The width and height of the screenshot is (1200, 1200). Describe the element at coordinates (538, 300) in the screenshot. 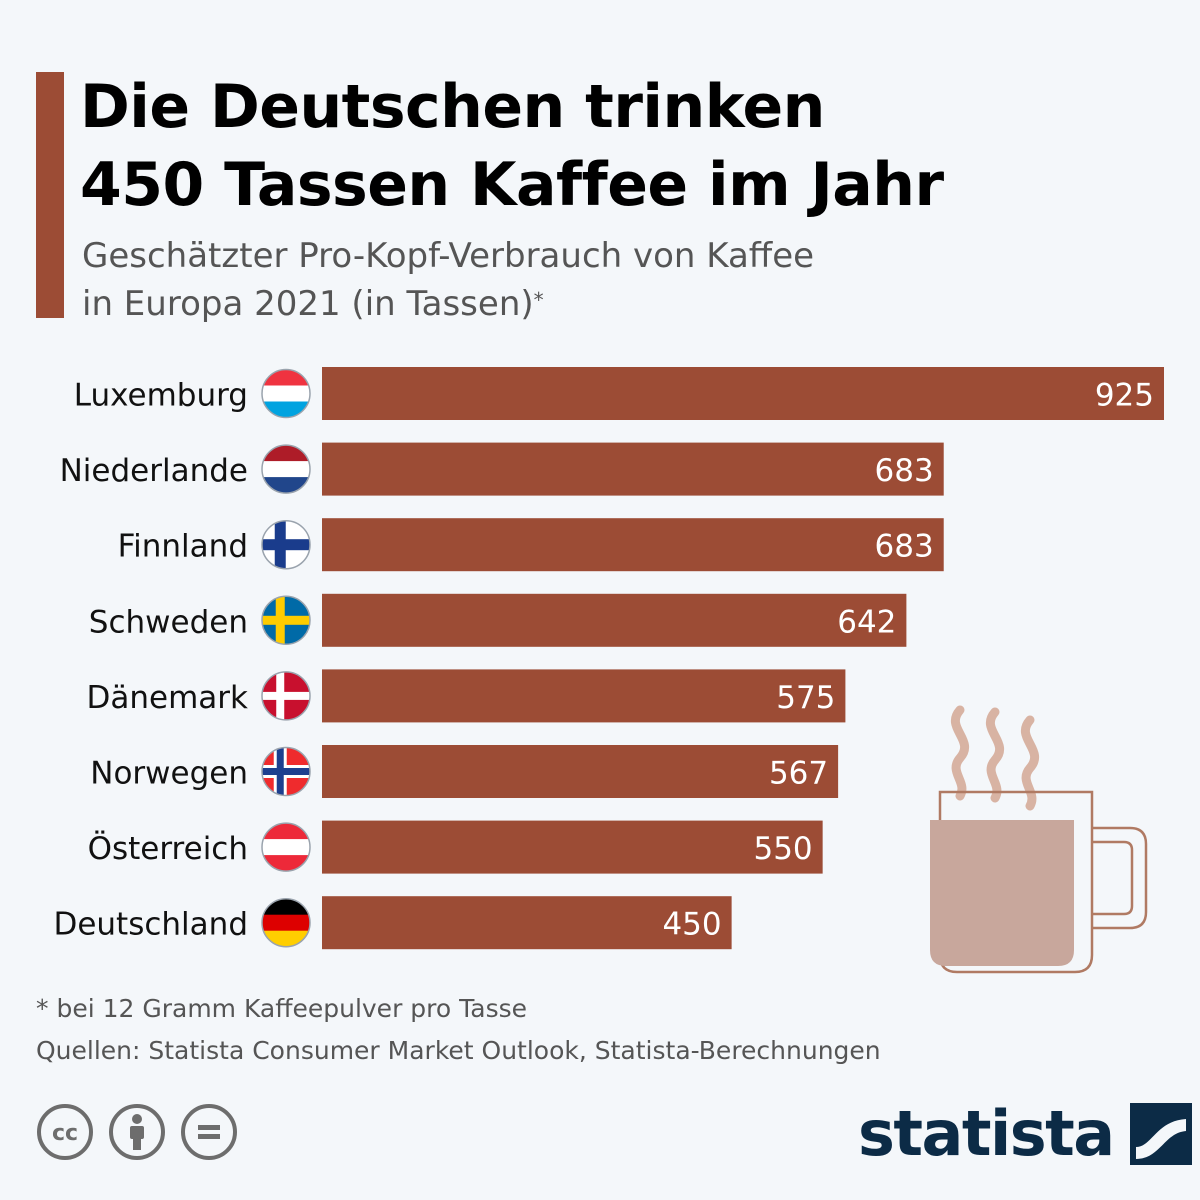

I see `subtitle-footnote-marker: *` at that location.